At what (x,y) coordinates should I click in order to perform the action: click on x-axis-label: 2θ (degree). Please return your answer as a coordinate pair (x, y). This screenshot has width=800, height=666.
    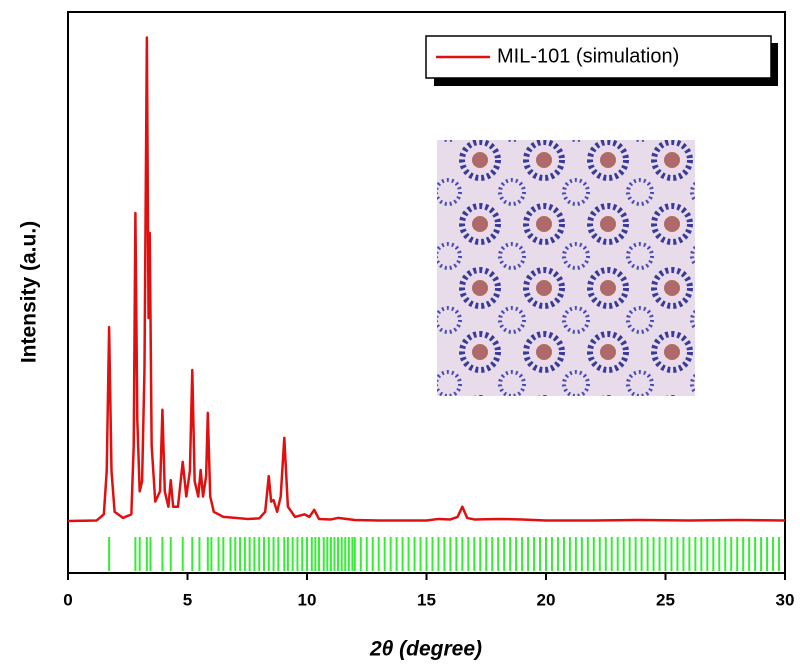
    Looking at the image, I should click on (425, 649).